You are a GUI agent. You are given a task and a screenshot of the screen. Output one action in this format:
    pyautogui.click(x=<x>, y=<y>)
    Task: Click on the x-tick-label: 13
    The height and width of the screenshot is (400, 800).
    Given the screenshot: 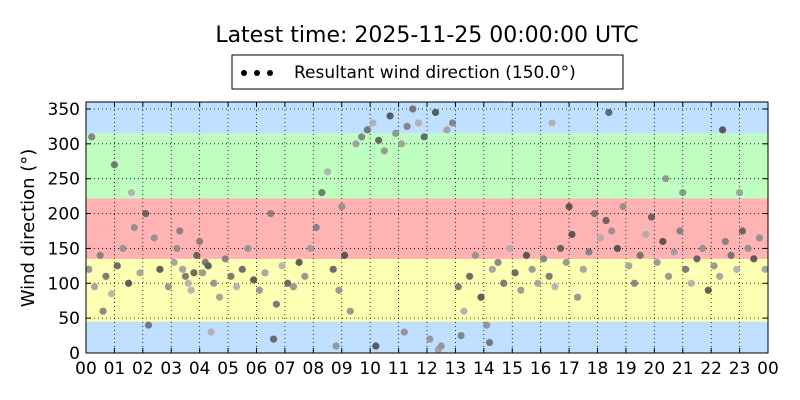 What is the action you would take?
    pyautogui.click(x=456, y=369)
    